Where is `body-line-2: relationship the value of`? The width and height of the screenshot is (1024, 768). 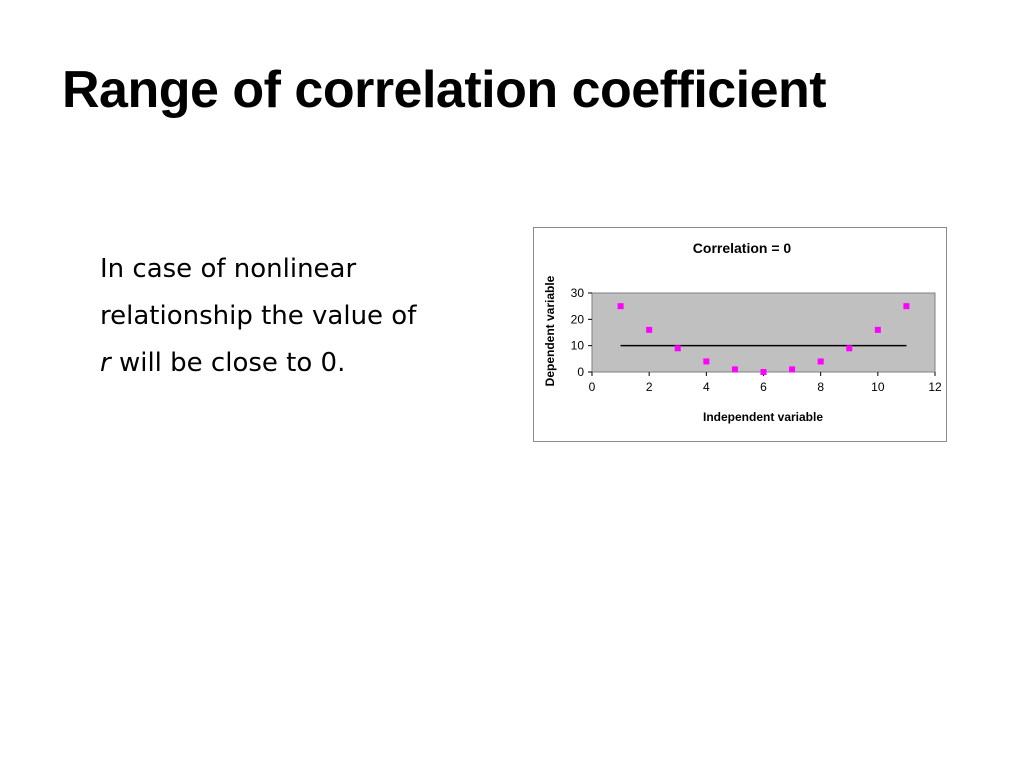 body-line-2: relationship the value of is located at coordinates (258, 316).